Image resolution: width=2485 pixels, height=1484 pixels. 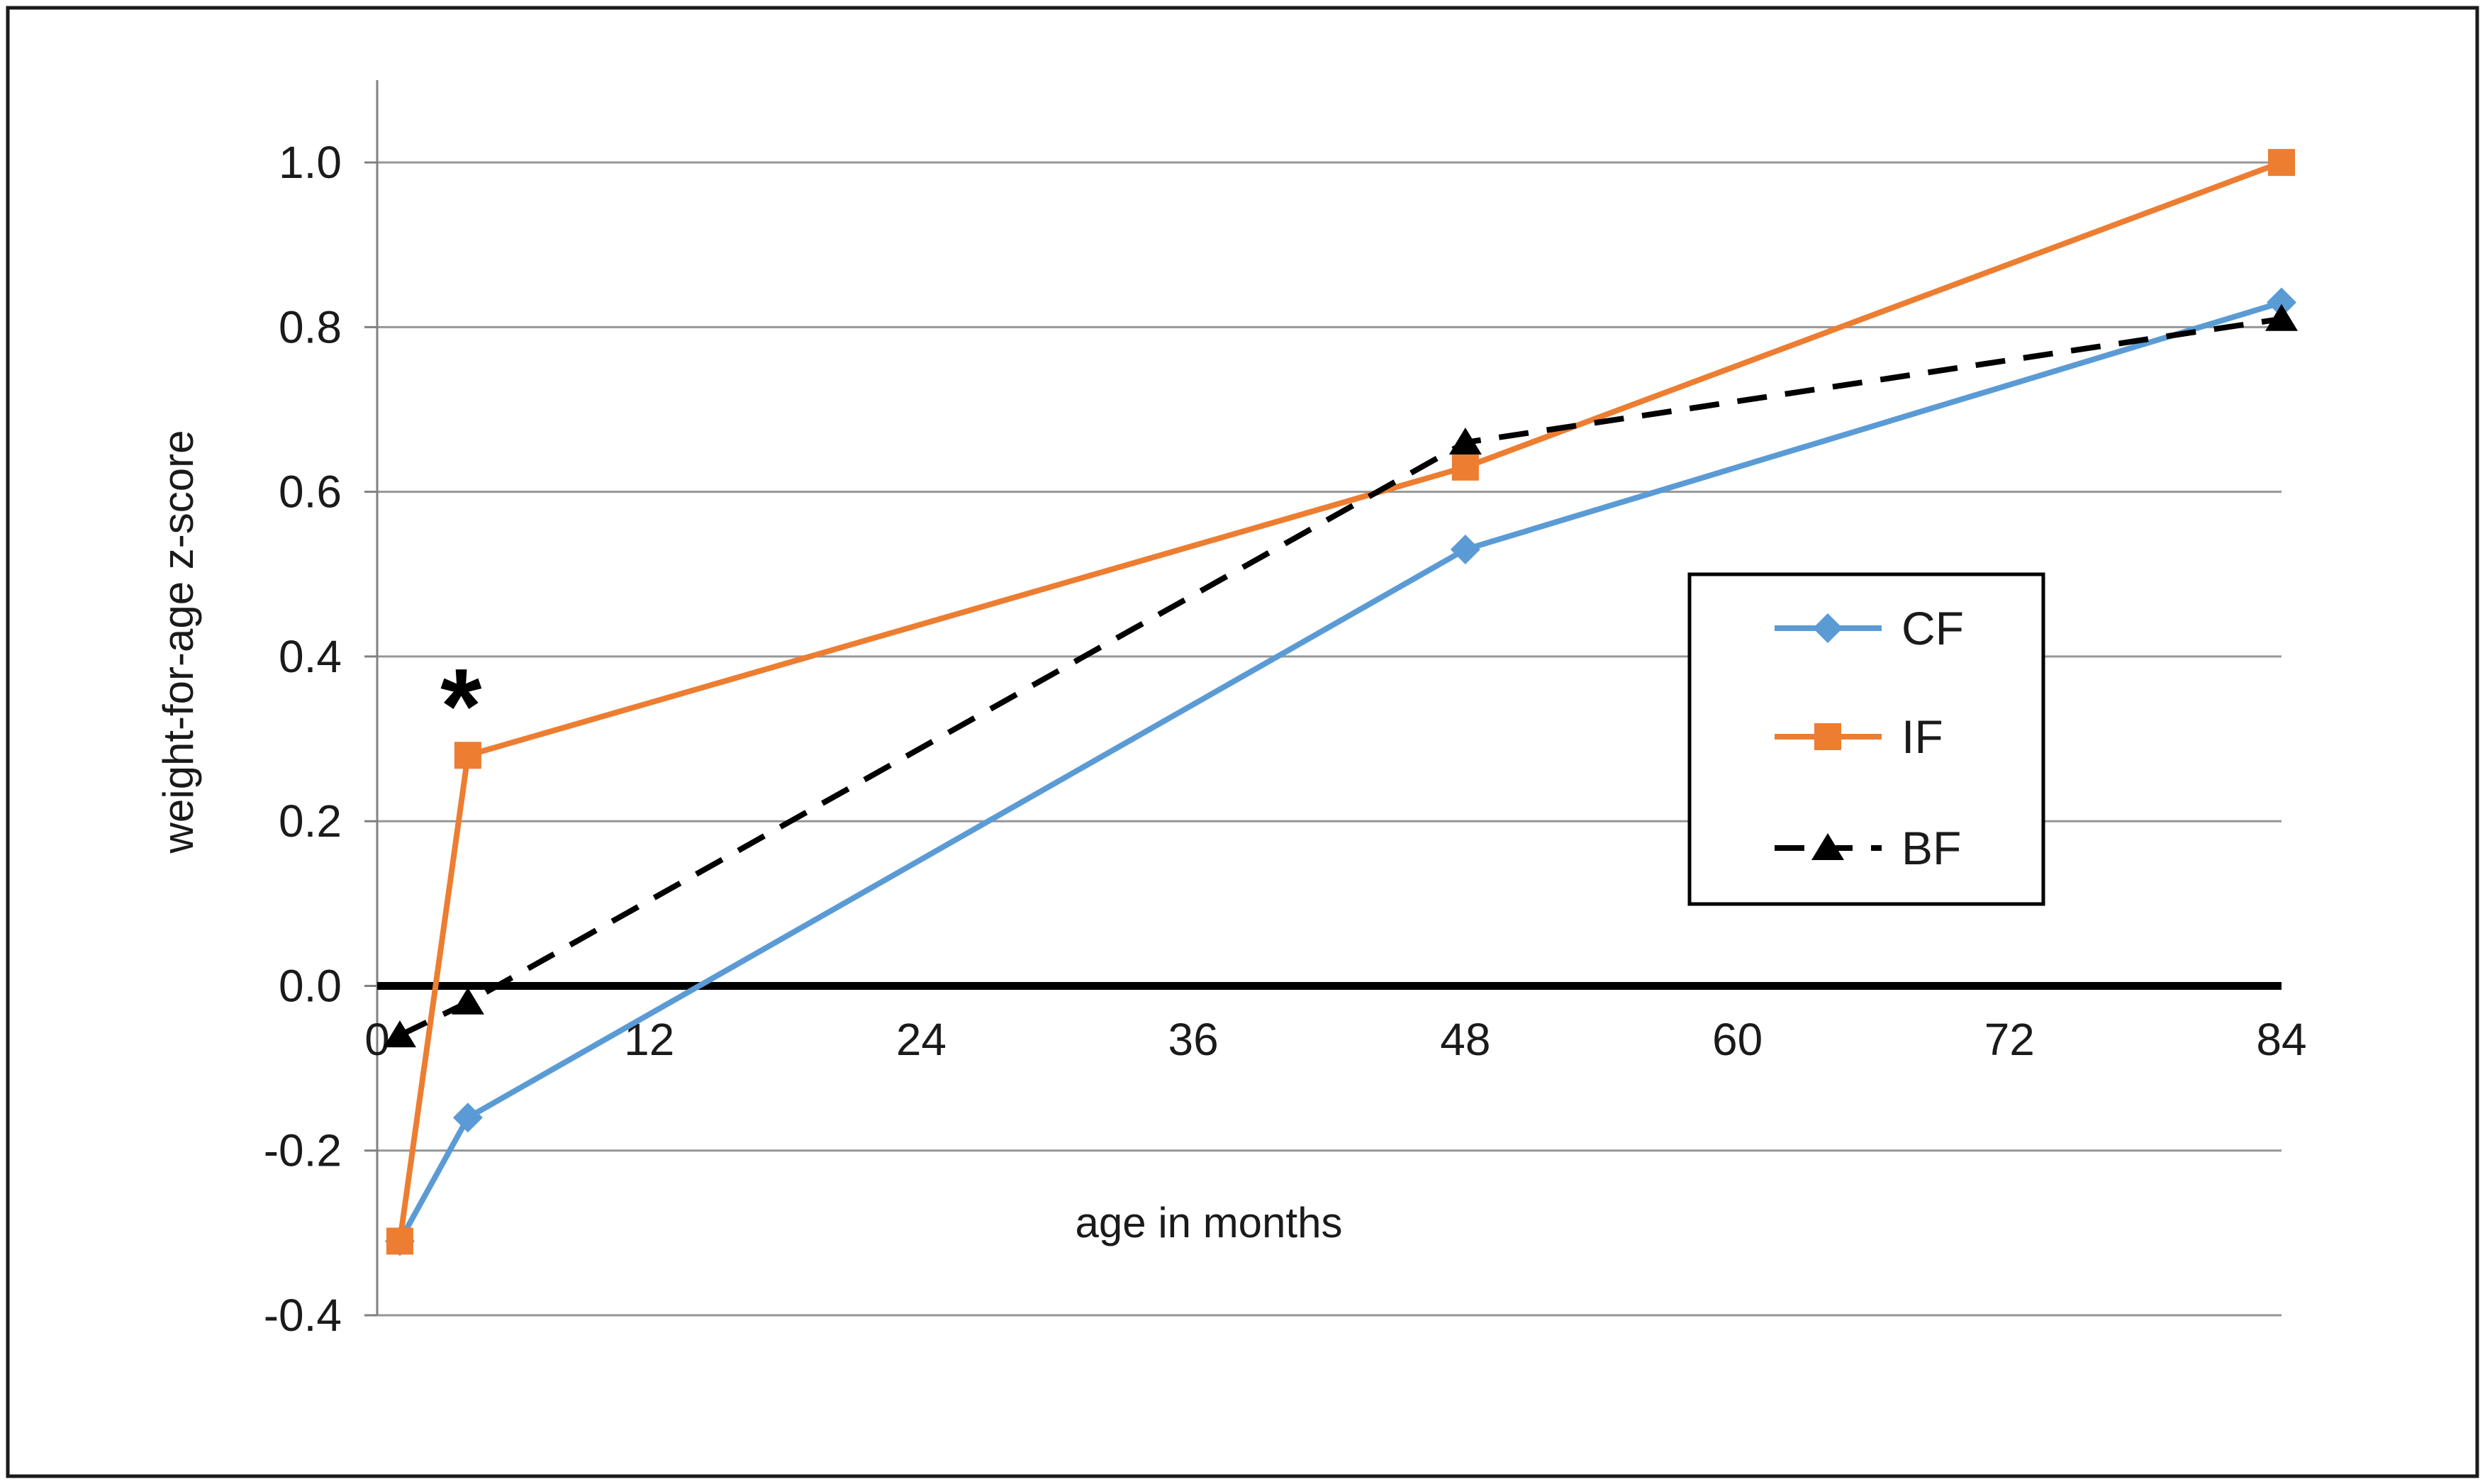 I want to click on x-axis-title: age in months, so click(x=1209, y=1222).